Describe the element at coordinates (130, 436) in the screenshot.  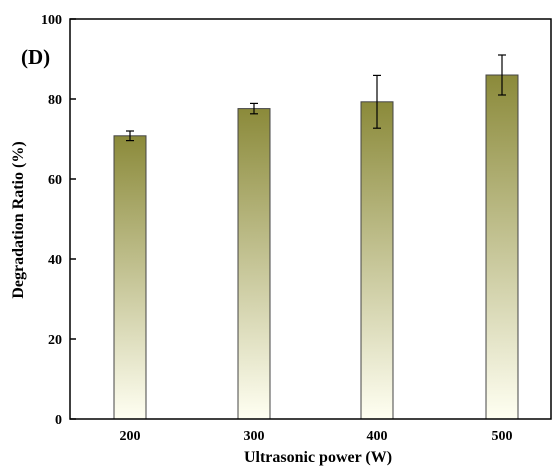
I see `x-tick-label-200: 200` at that location.